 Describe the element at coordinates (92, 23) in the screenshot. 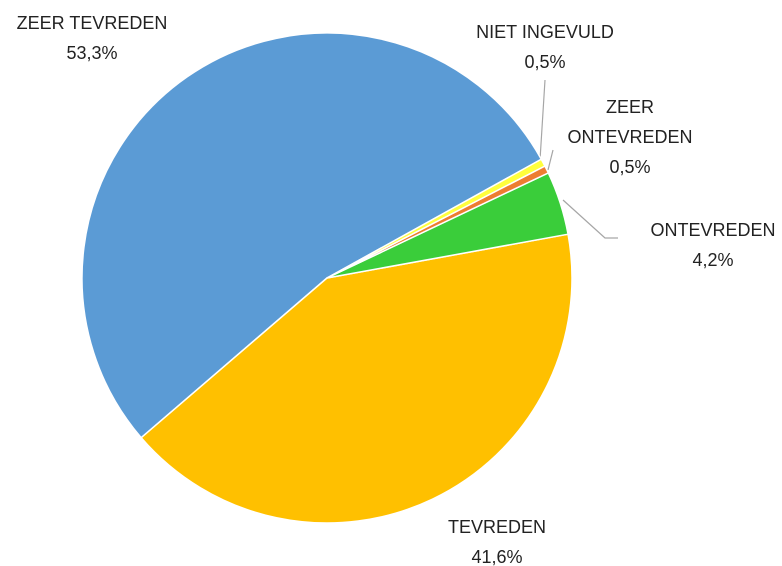

I see `category-label: ZEER TEVREDEN` at that location.